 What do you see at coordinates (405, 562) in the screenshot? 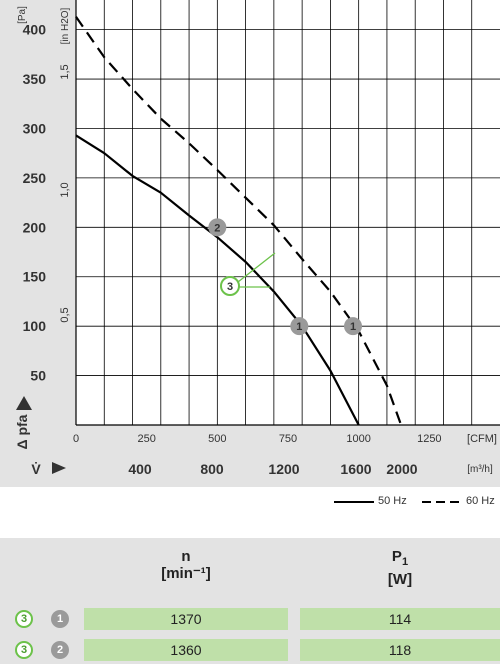
I see `header-p1-subscript: 1` at bounding box center [405, 562].